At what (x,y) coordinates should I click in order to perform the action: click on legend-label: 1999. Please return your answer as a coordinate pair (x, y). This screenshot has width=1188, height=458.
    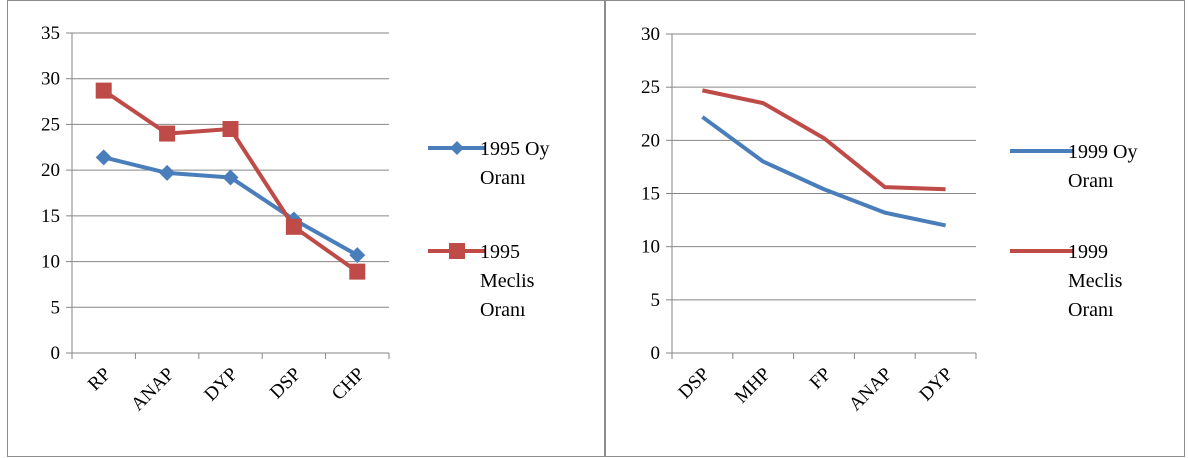
    Looking at the image, I should click on (1088, 252).